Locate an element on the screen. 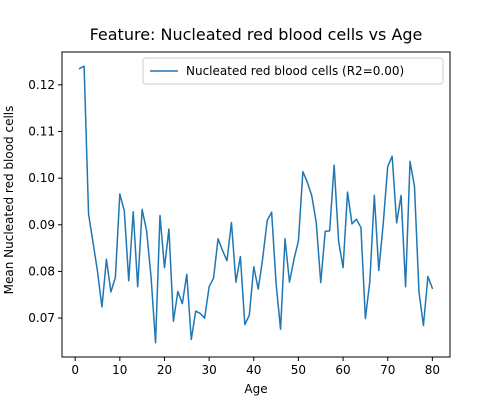 The height and width of the screenshot is (400, 500). y-tick-label: 0.12 is located at coordinates (41, 85).